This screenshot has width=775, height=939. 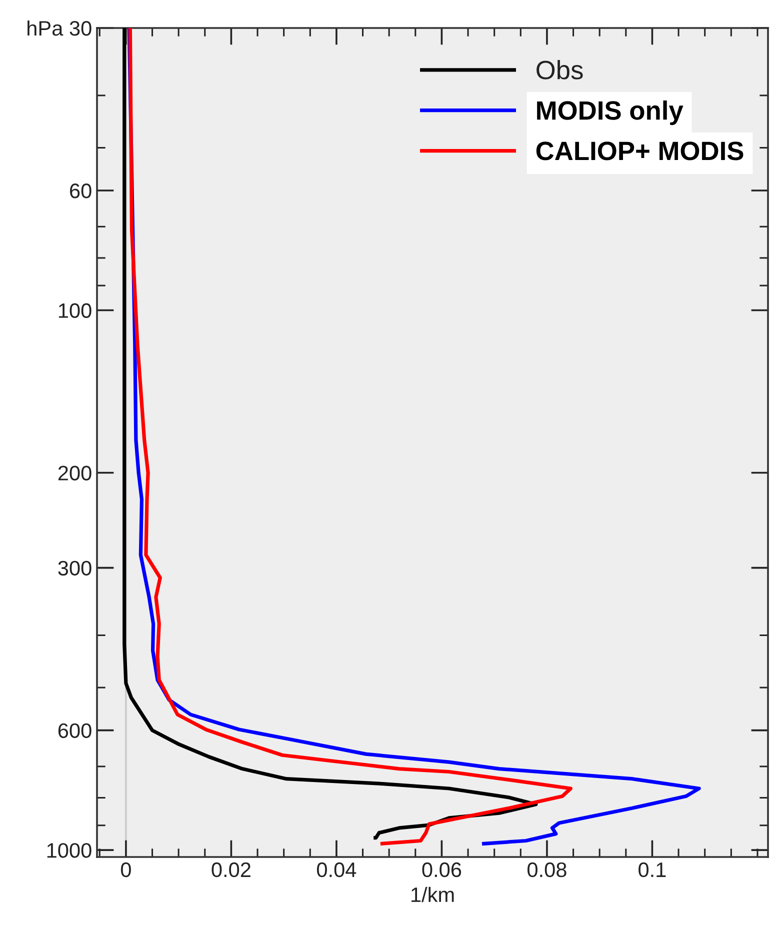 I want to click on legend-label: MODIS only, so click(x=610, y=113).